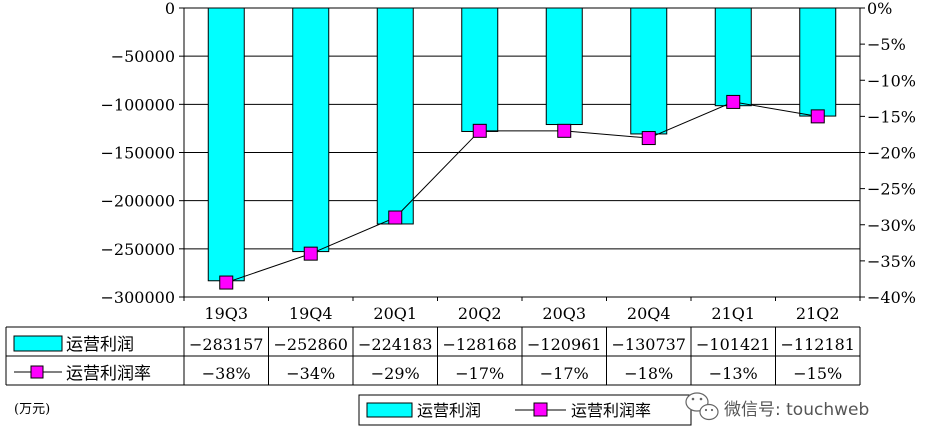 The image size is (932, 448). Describe the element at coordinates (138, 201) in the screenshot. I see `left-tick-label: −200000` at that location.